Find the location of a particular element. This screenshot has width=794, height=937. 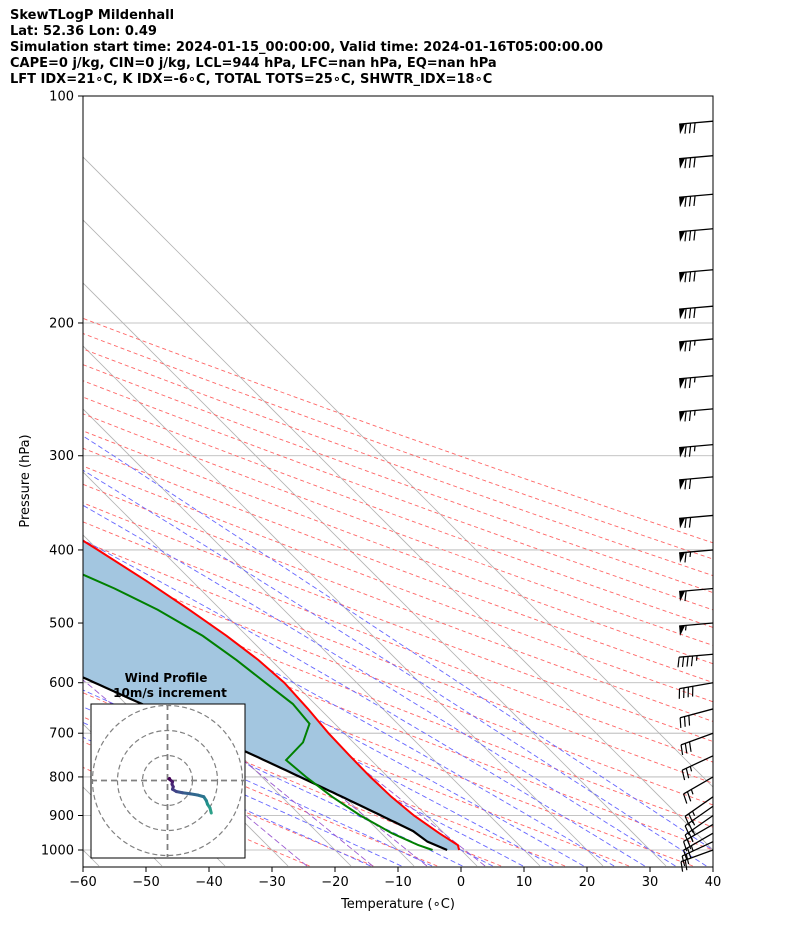

y-tick-label: 500 is located at coordinates (61, 624).